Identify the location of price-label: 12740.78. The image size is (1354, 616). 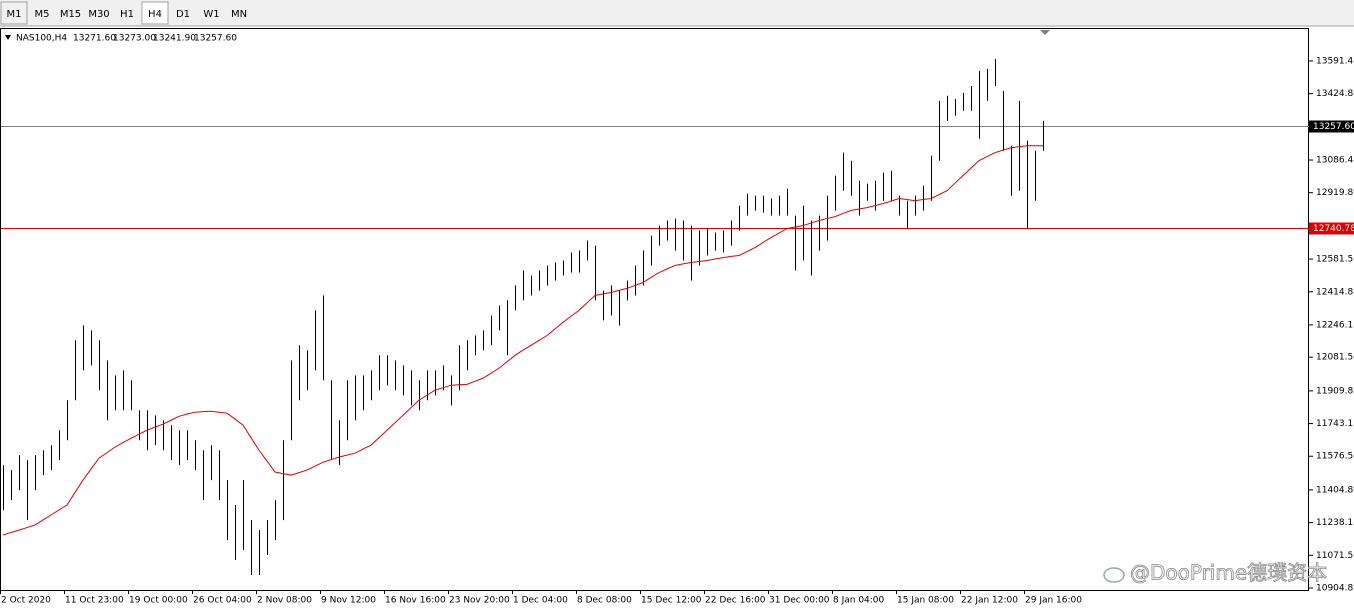
(1333, 229).